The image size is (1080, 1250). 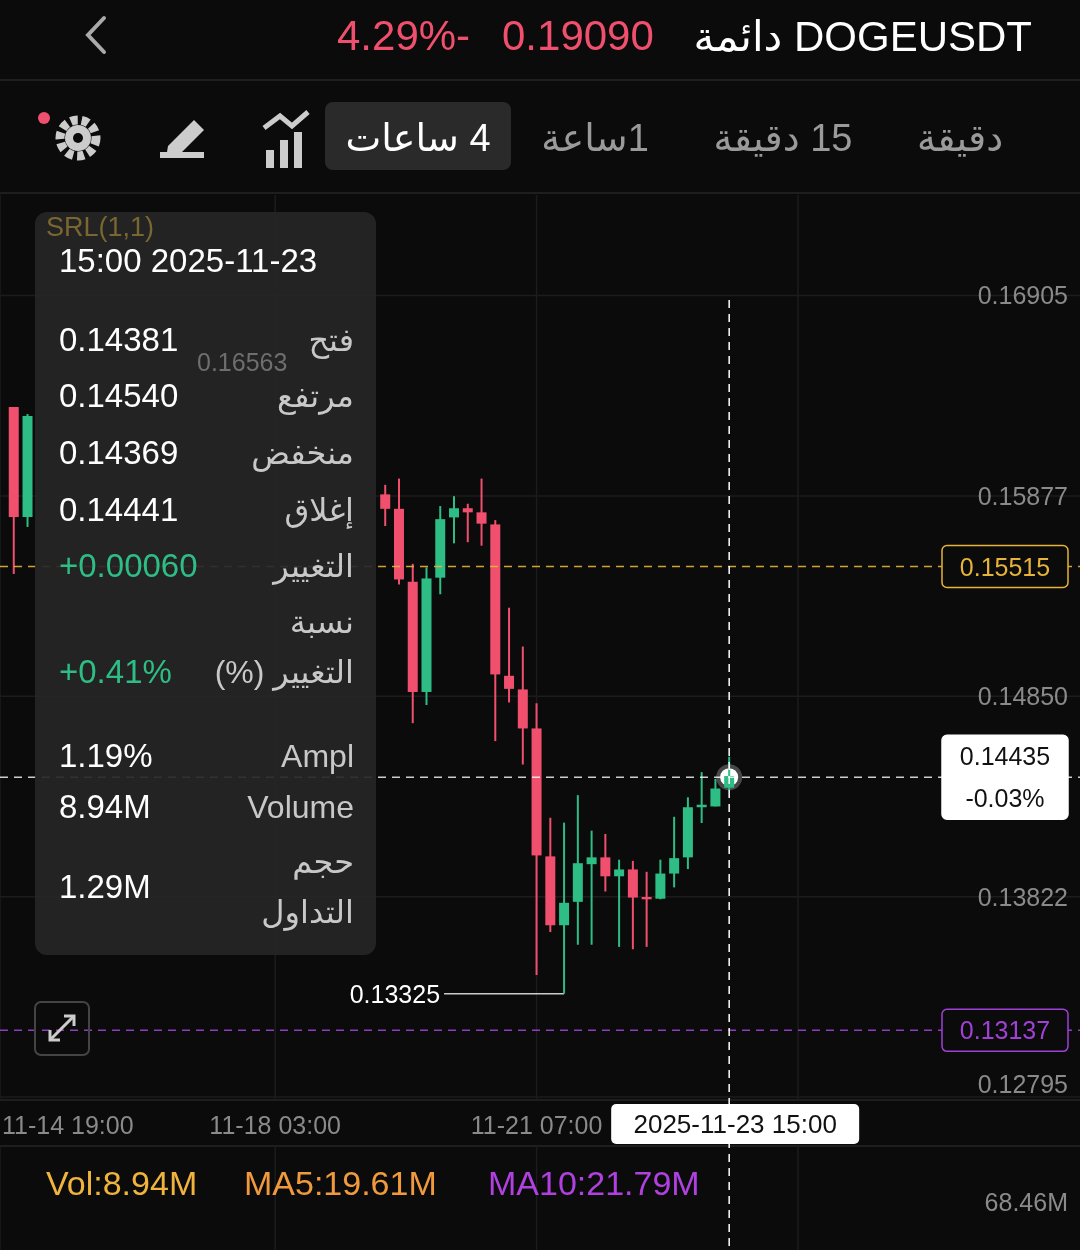 I want to click on annotation: Volume, so click(x=300, y=807).